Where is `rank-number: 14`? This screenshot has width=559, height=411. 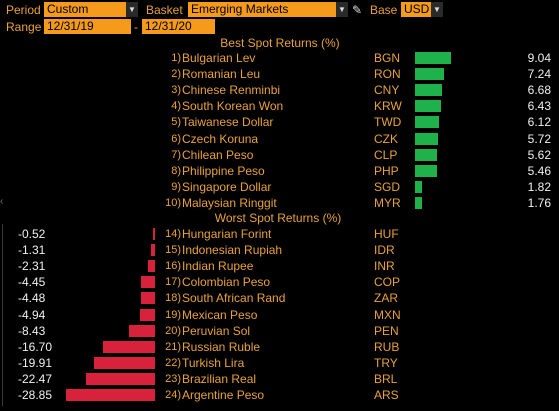 rank-number: 14 is located at coordinates (159, 234).